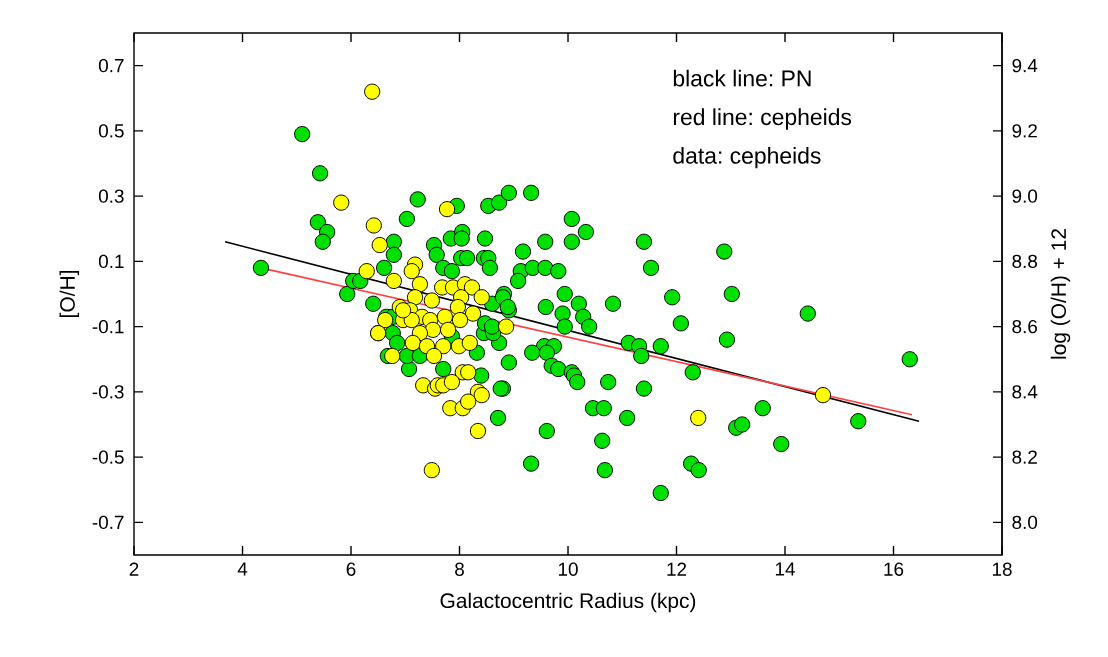  I want to click on x-tick-label: 4, so click(242, 569).